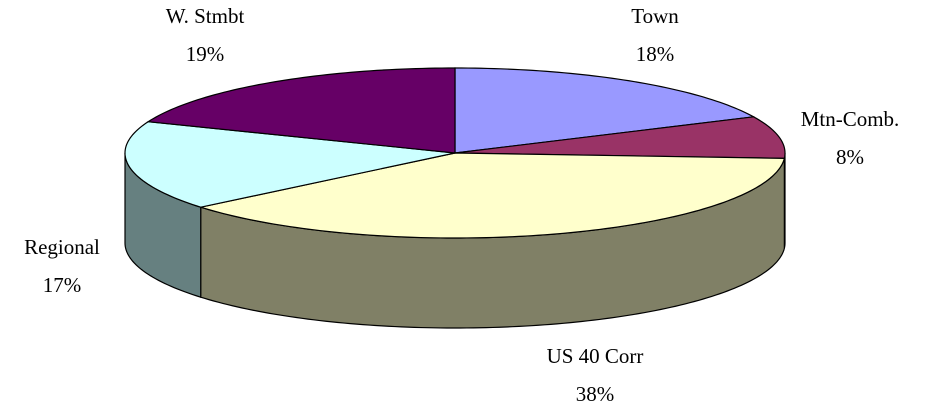 This screenshot has height=409, width=935. What do you see at coordinates (655, 54) in the screenshot?
I see `slice-value-label: 18%` at bounding box center [655, 54].